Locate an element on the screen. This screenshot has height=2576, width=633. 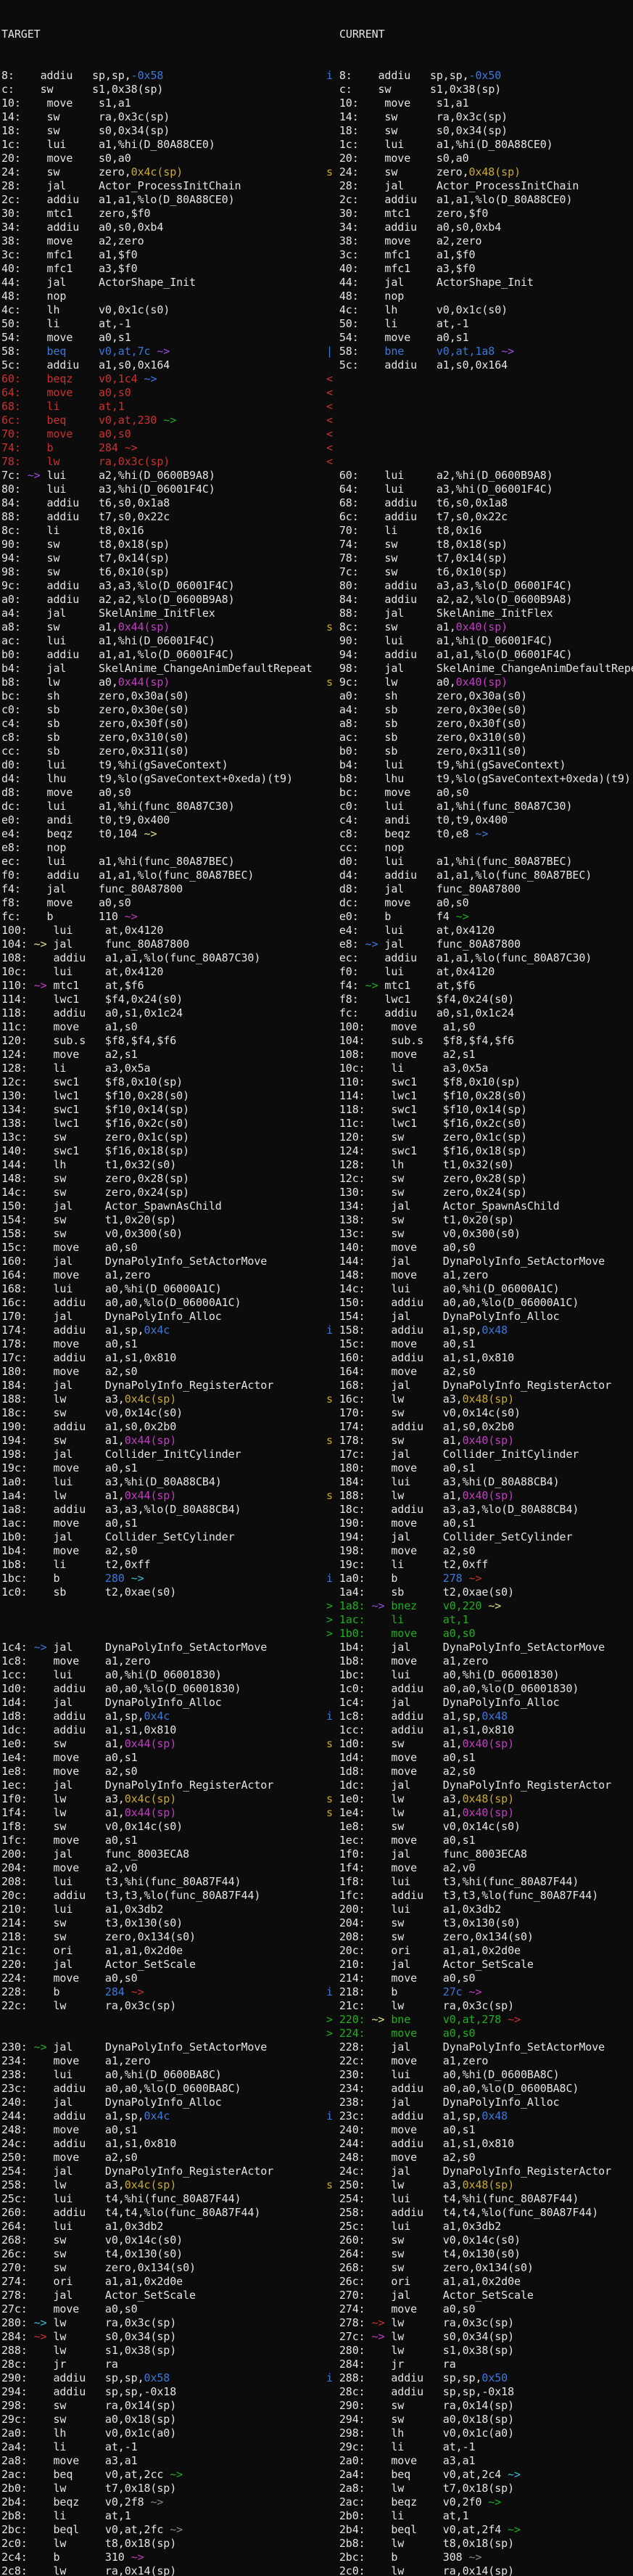
asm-line-target: 2b4: beqz v0,2f8 ~> is located at coordinates (82, 2502).